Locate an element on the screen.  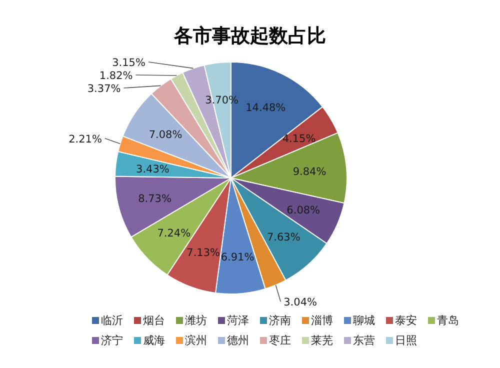
data-label: 3.04% is located at coordinates (301, 302).